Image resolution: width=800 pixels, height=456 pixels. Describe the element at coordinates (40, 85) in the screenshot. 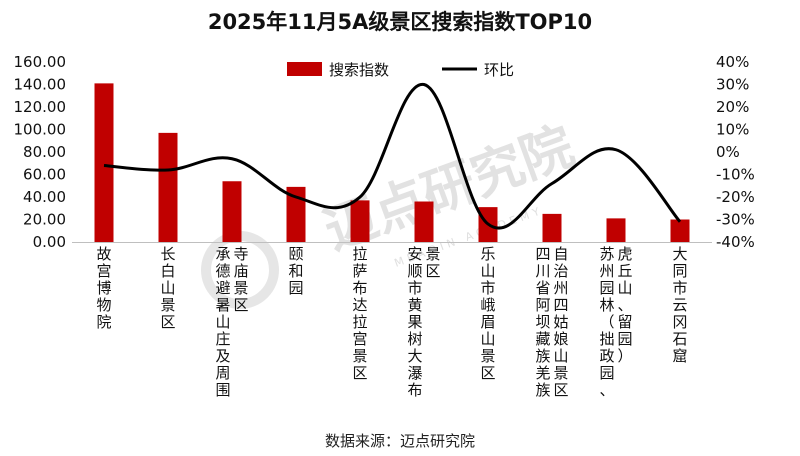

I see `y-left-tick-label: 140.00` at that location.